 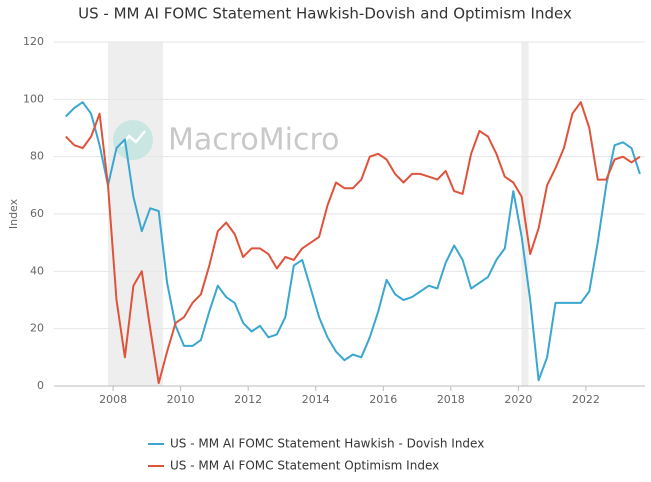 What do you see at coordinates (40, 385) in the screenshot?
I see `y-tick-label: 0` at bounding box center [40, 385].